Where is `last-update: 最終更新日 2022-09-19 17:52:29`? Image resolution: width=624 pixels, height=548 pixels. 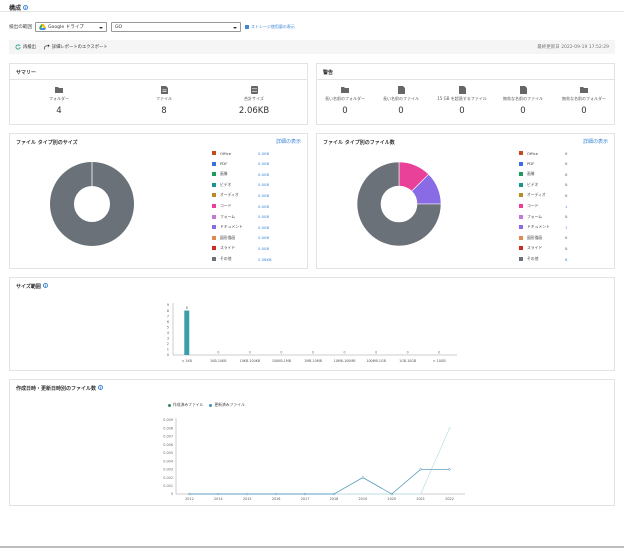
last-update: 最終更新日 2022-09-19 17:52:29 is located at coordinates (573, 47).